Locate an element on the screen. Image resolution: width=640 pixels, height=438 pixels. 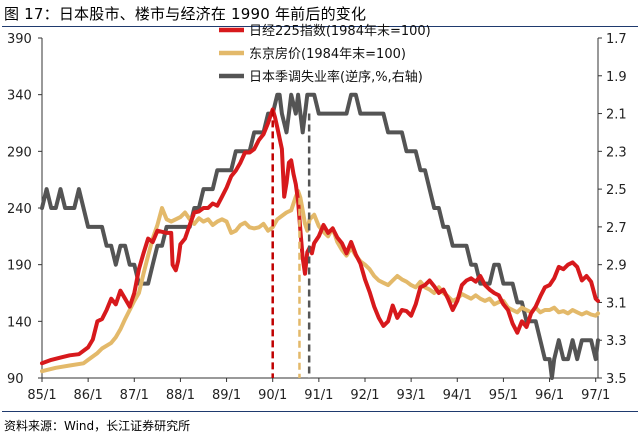
x-tick-label: 97/1 is located at coordinates (595, 395).